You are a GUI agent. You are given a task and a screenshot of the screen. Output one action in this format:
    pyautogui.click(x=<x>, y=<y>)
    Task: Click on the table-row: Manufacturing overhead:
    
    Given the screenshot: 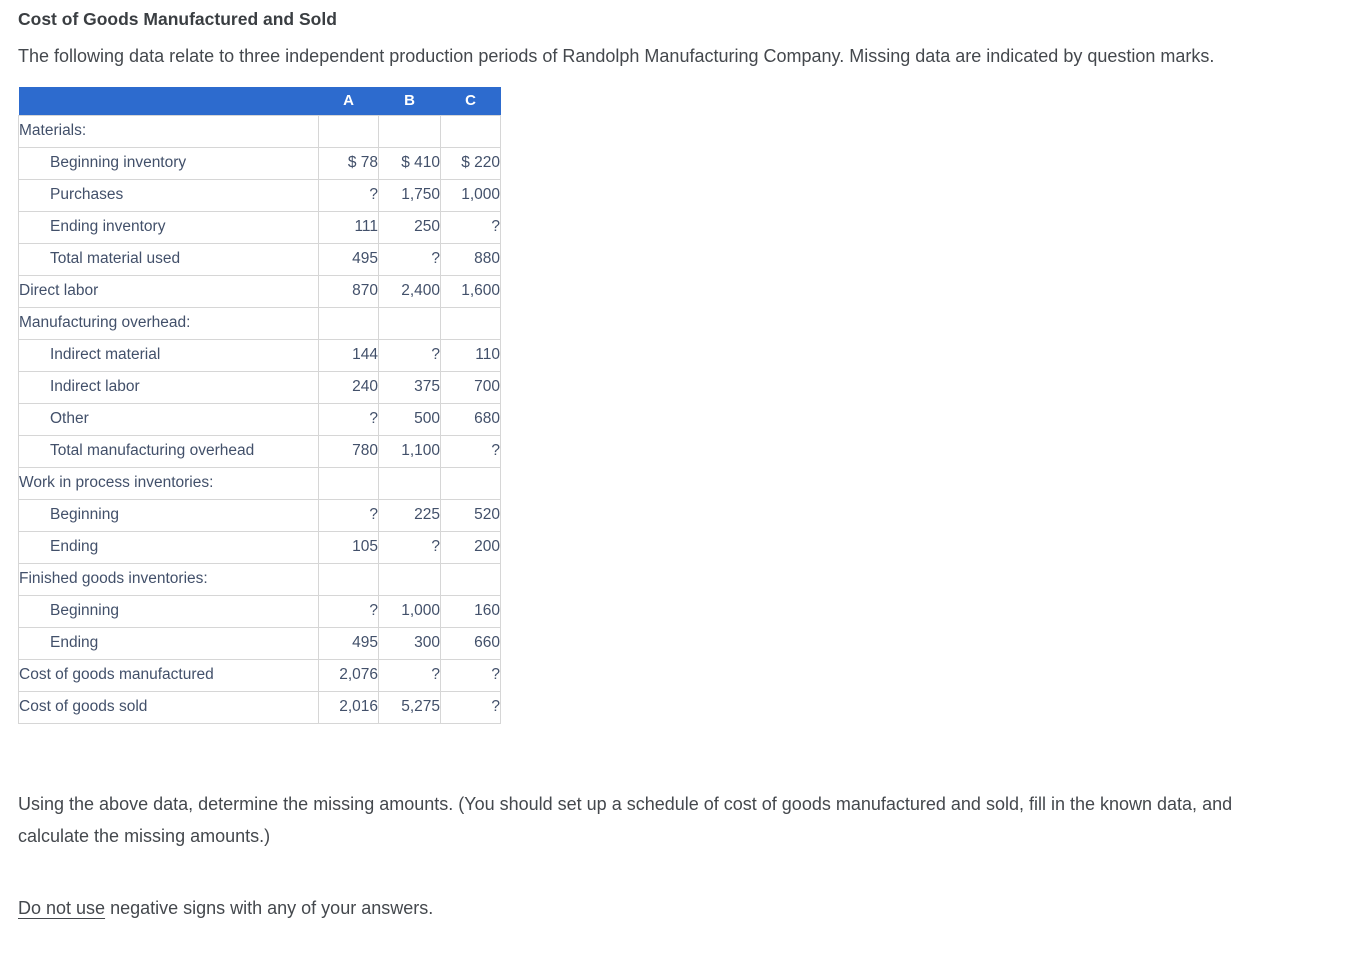 What is the action you would take?
    pyautogui.click(x=259, y=323)
    